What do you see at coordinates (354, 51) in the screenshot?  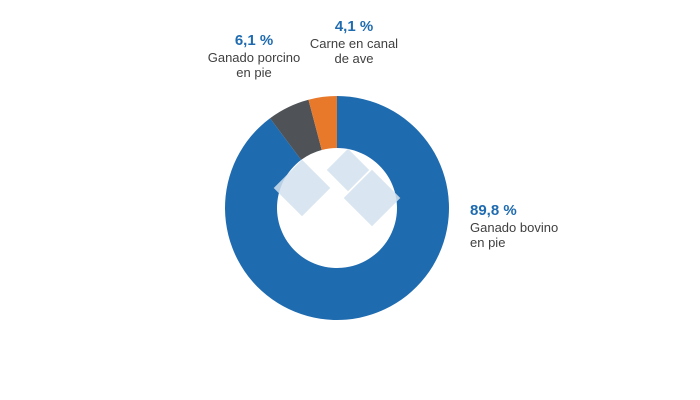 I see `category-label: Carne en canal de ave` at bounding box center [354, 51].